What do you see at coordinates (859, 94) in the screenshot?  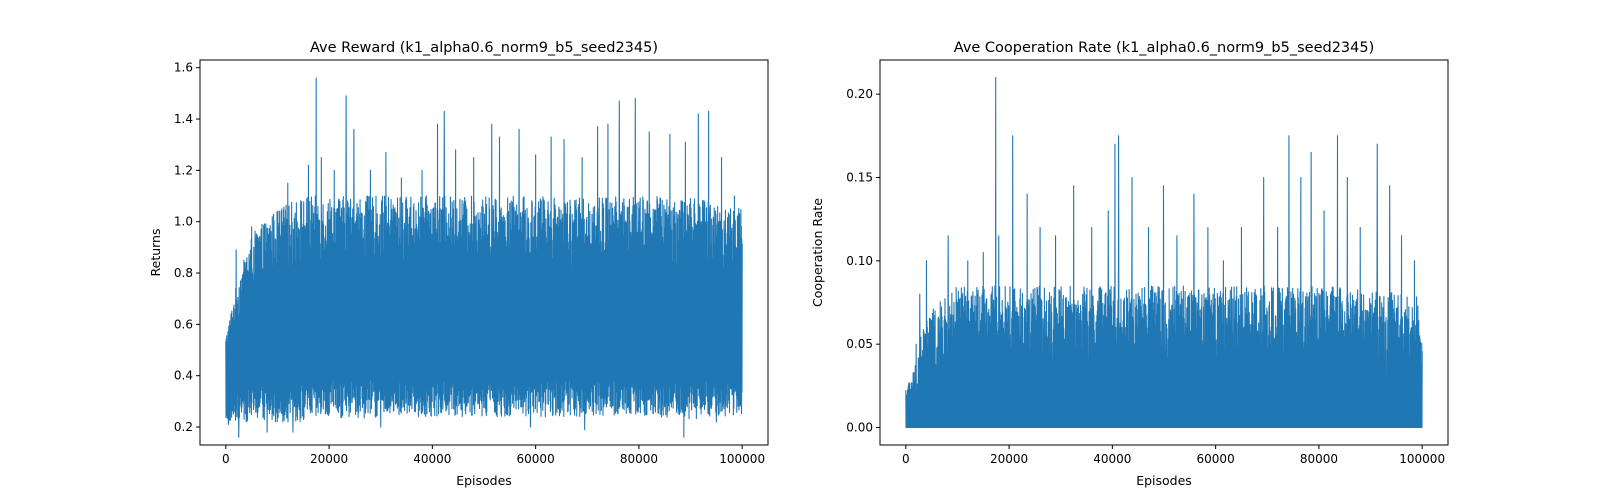 I see `y-tick-label: 0.20` at bounding box center [859, 94].